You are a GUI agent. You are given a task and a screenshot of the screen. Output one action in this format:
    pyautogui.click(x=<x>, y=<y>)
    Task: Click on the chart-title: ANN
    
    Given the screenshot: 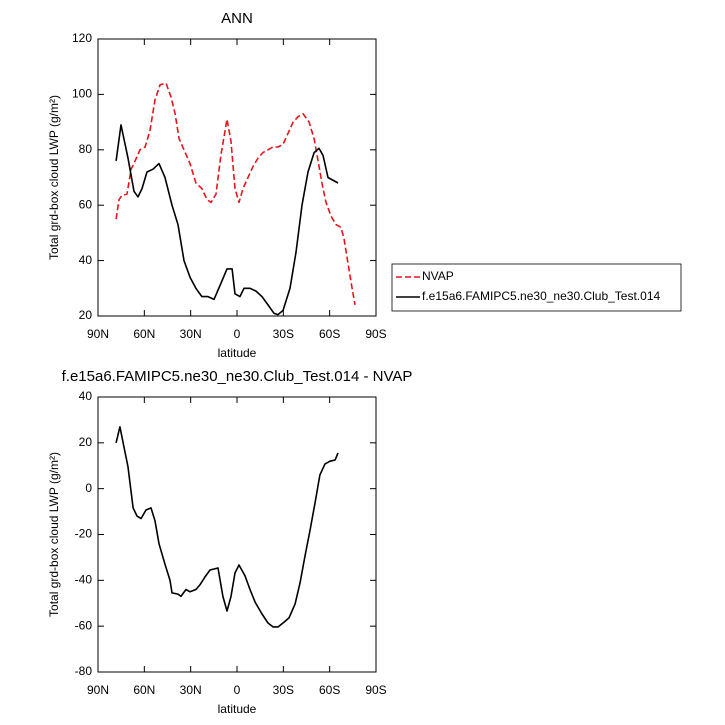 What is the action you would take?
    pyautogui.click(x=237, y=18)
    